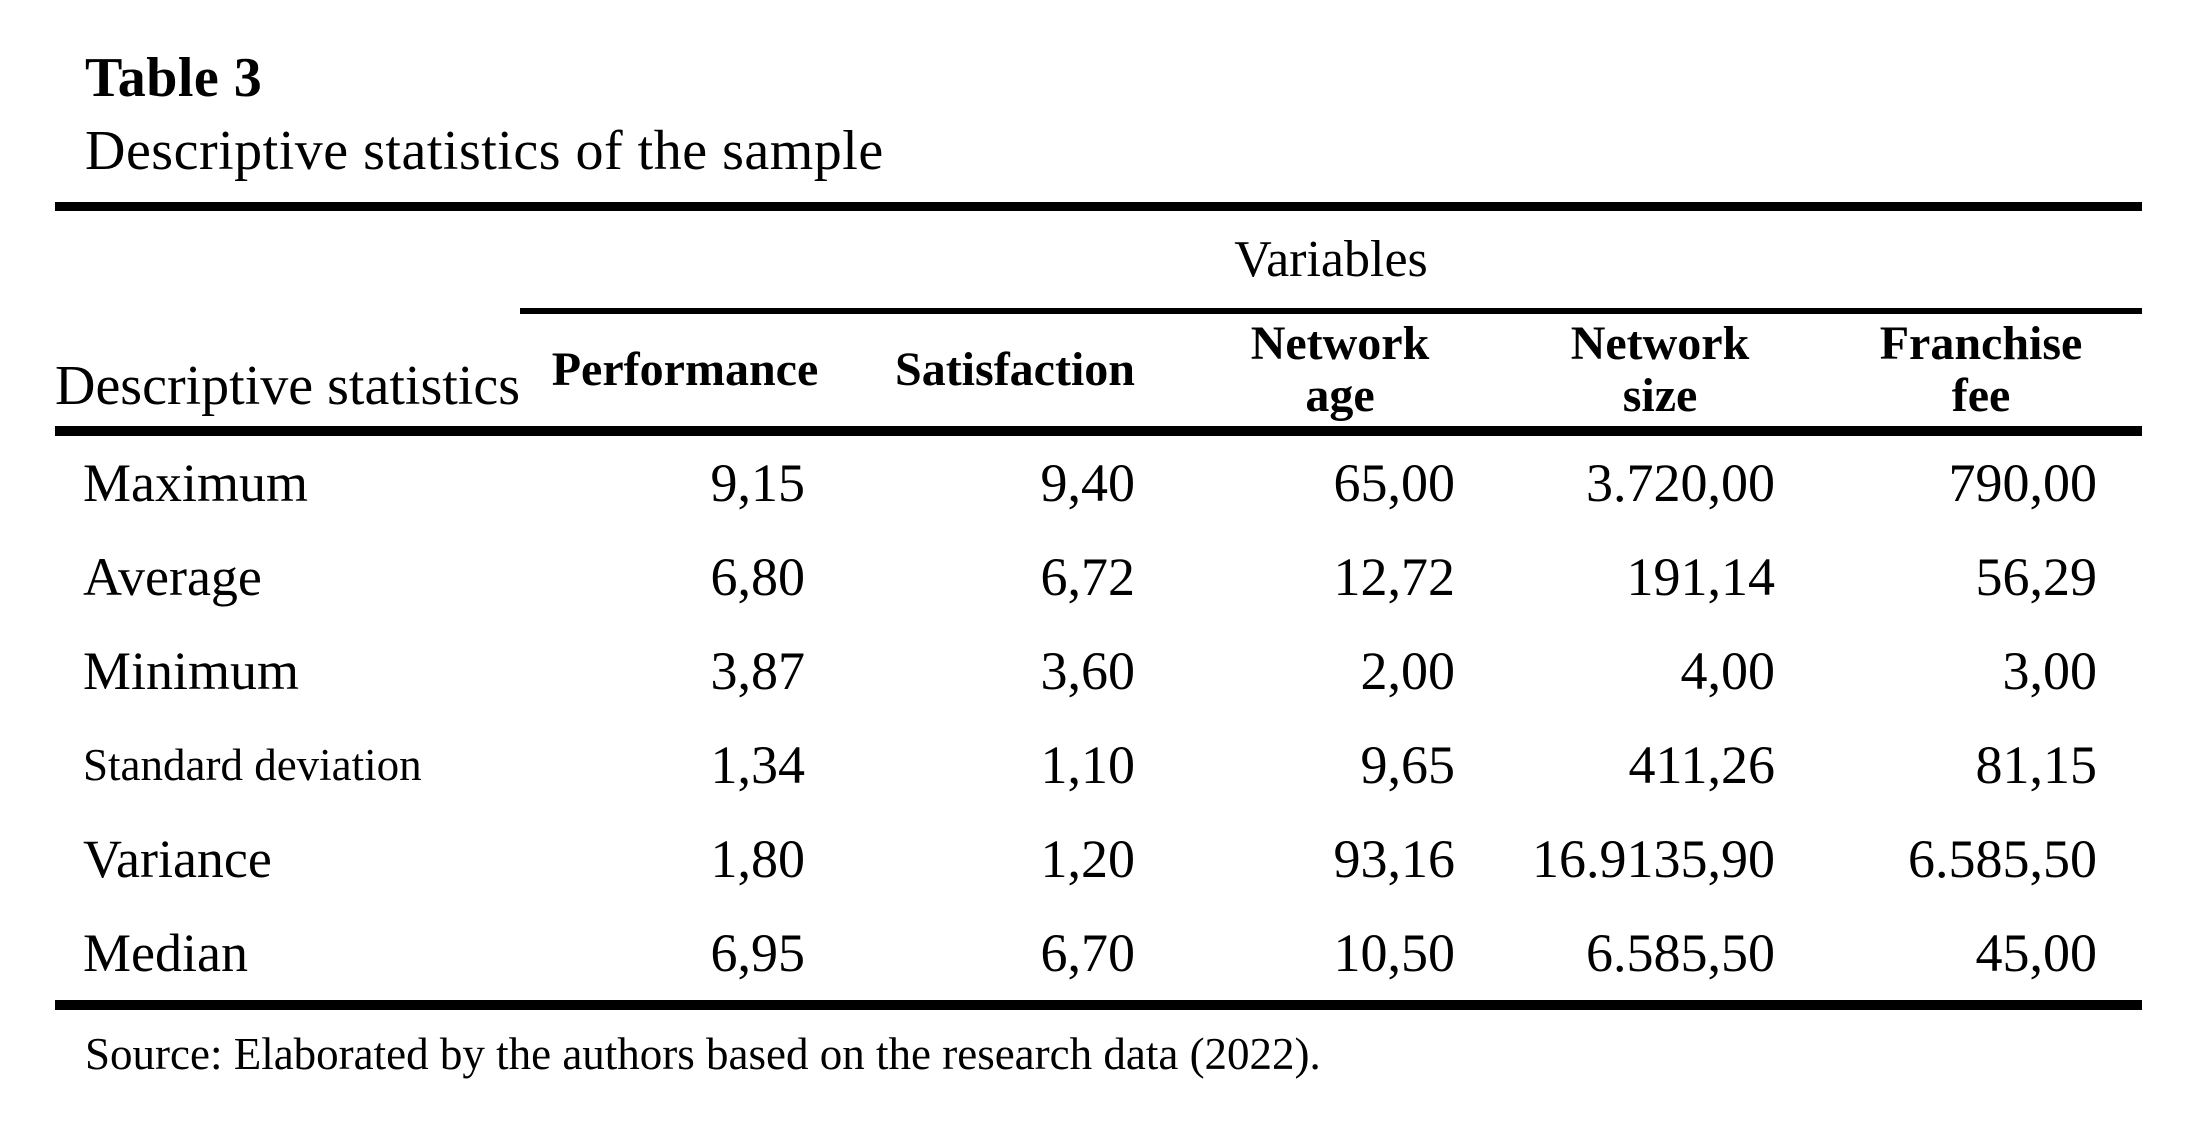 This screenshot has height=1129, width=2208. Describe the element at coordinates (252, 764) in the screenshot. I see `row-label: Standard deviation` at that location.